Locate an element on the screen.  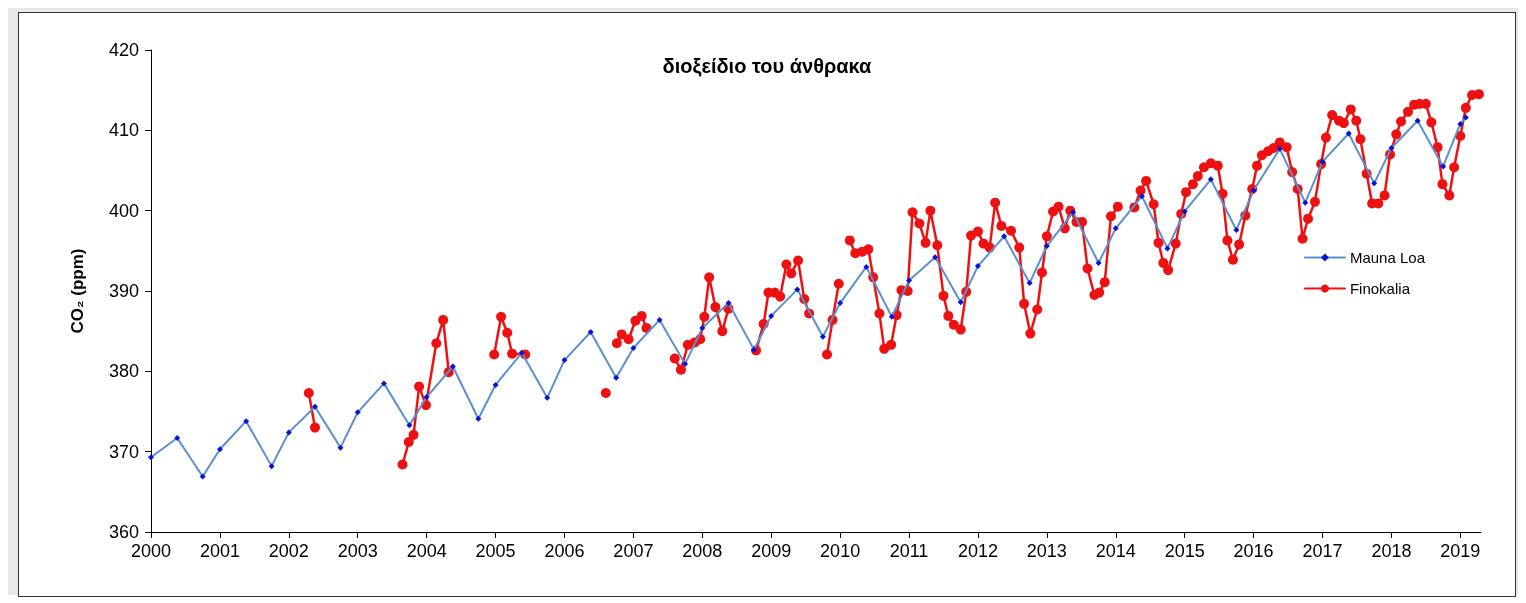
x-tick-label: 2009 is located at coordinates (771, 551).